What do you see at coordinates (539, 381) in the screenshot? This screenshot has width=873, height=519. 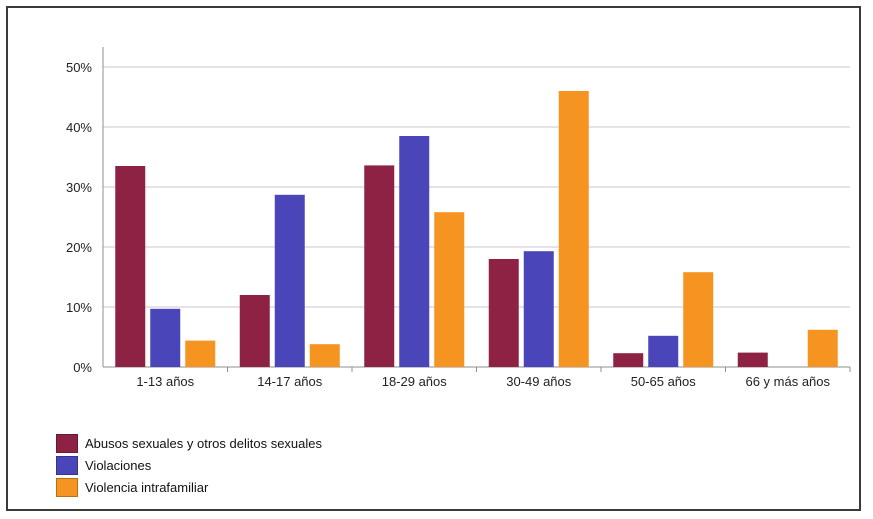 I see `x-category-label: 30-49 años` at bounding box center [539, 381].